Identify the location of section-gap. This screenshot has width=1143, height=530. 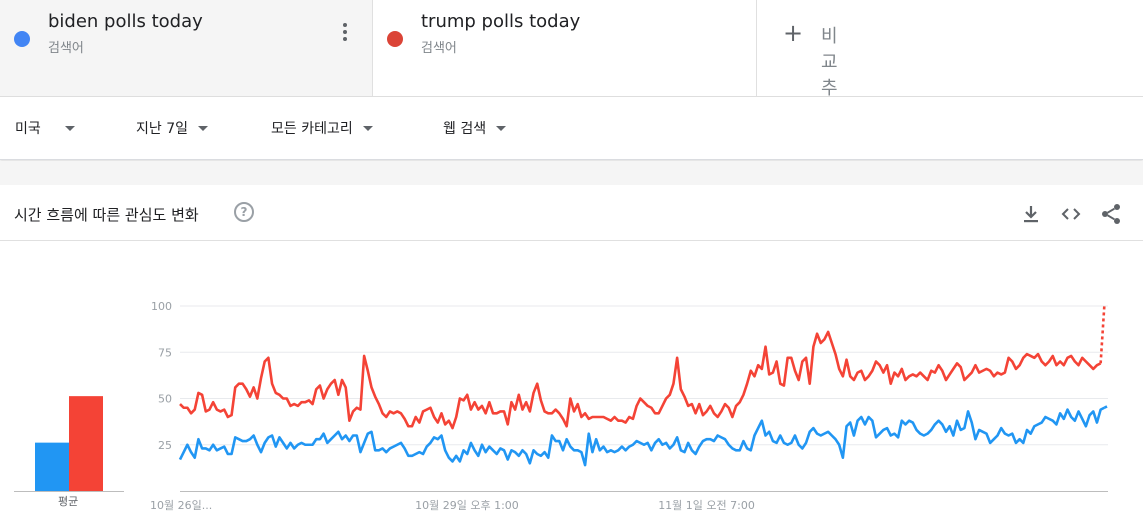
(571, 173).